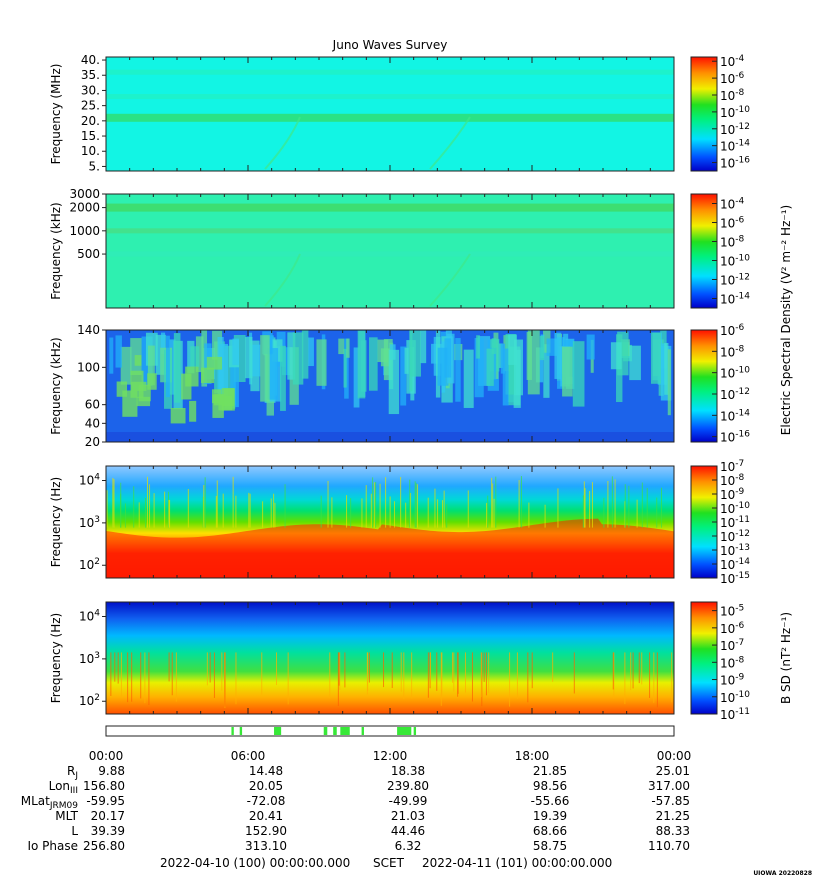  What do you see at coordinates (408, 771) in the screenshot?
I see `ephemeris-value: 18.38` at bounding box center [408, 771].